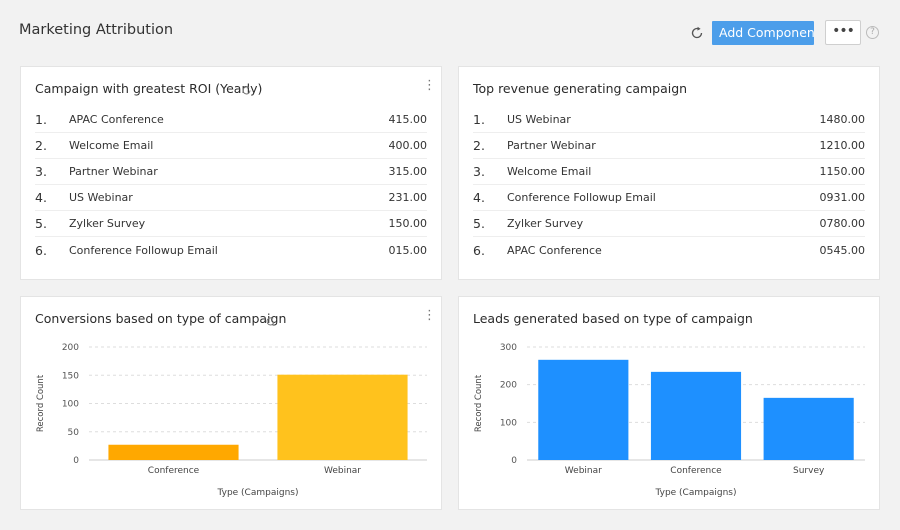 The width and height of the screenshot is (900, 530). Describe the element at coordinates (408, 250) in the screenshot. I see `campaign-value: 015.00` at that location.